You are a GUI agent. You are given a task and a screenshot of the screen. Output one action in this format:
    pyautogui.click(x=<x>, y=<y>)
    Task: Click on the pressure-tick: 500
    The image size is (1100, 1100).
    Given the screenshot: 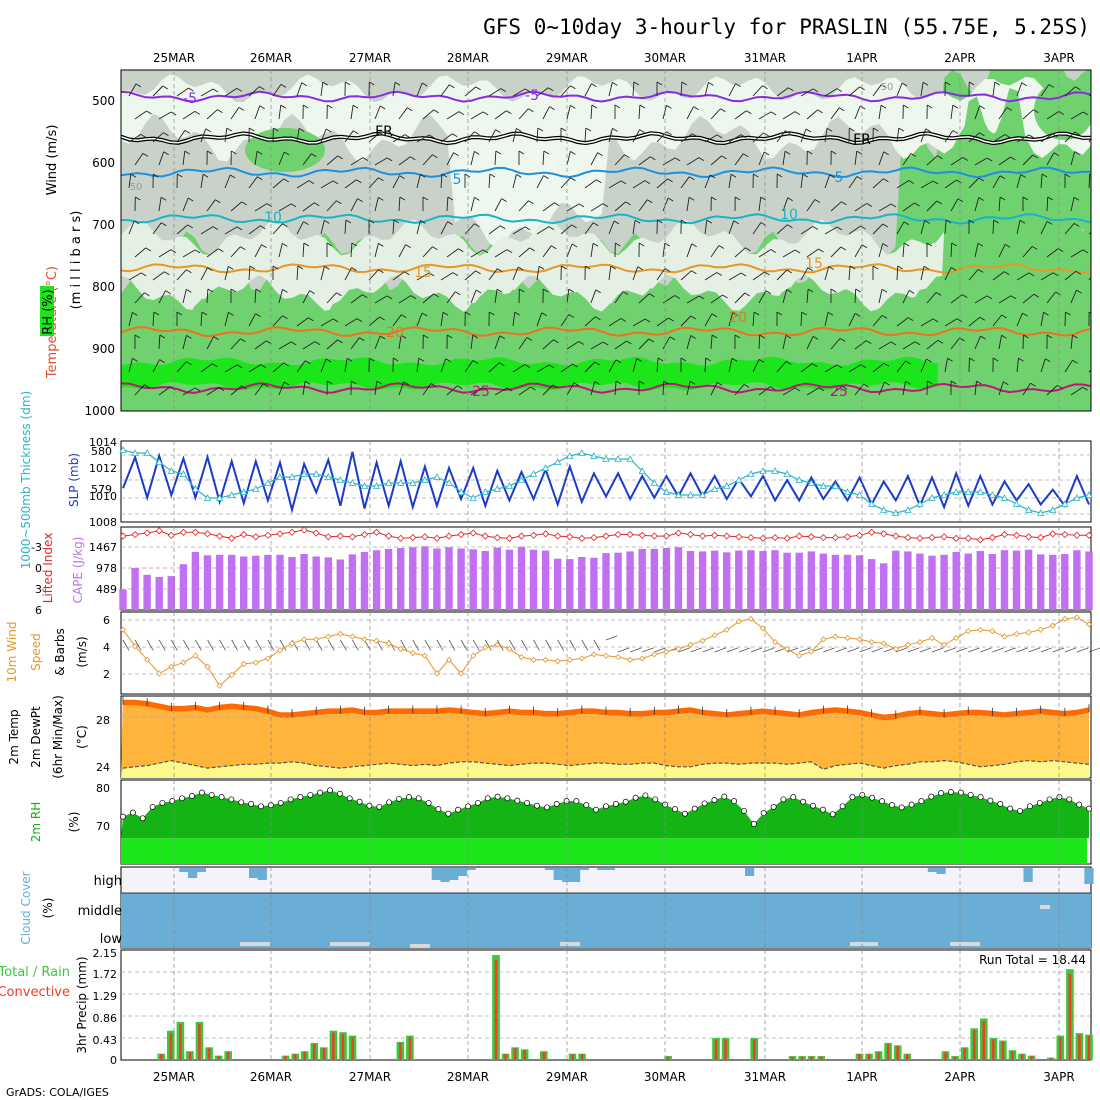 What is the action you would take?
    pyautogui.click(x=103, y=101)
    